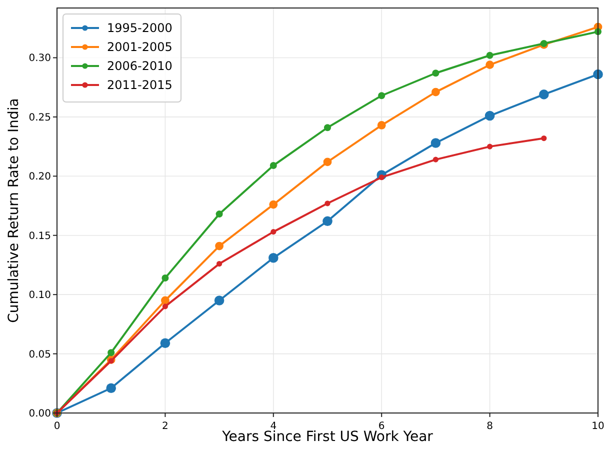  Describe the element at coordinates (39, 177) in the screenshot. I see `y-tick-label: 0.20` at that location.